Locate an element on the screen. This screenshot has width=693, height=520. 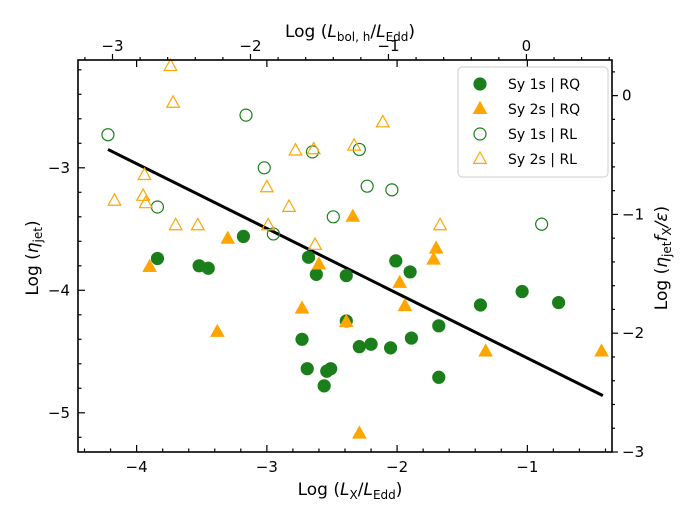
top-tick-label: −3 is located at coordinates (112, 46).